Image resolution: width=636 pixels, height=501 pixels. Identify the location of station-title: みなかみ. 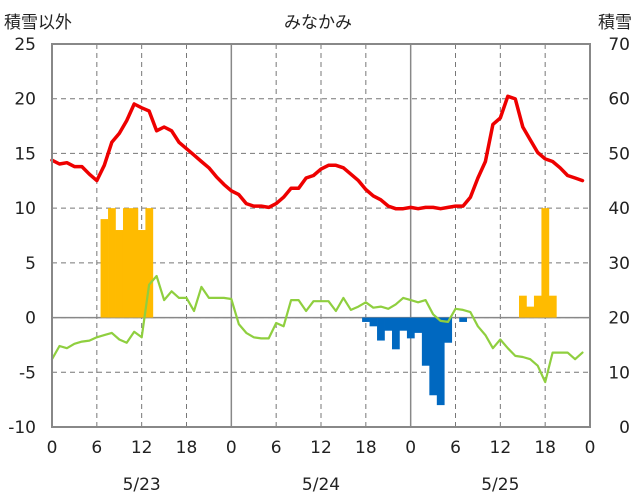
(318, 23).